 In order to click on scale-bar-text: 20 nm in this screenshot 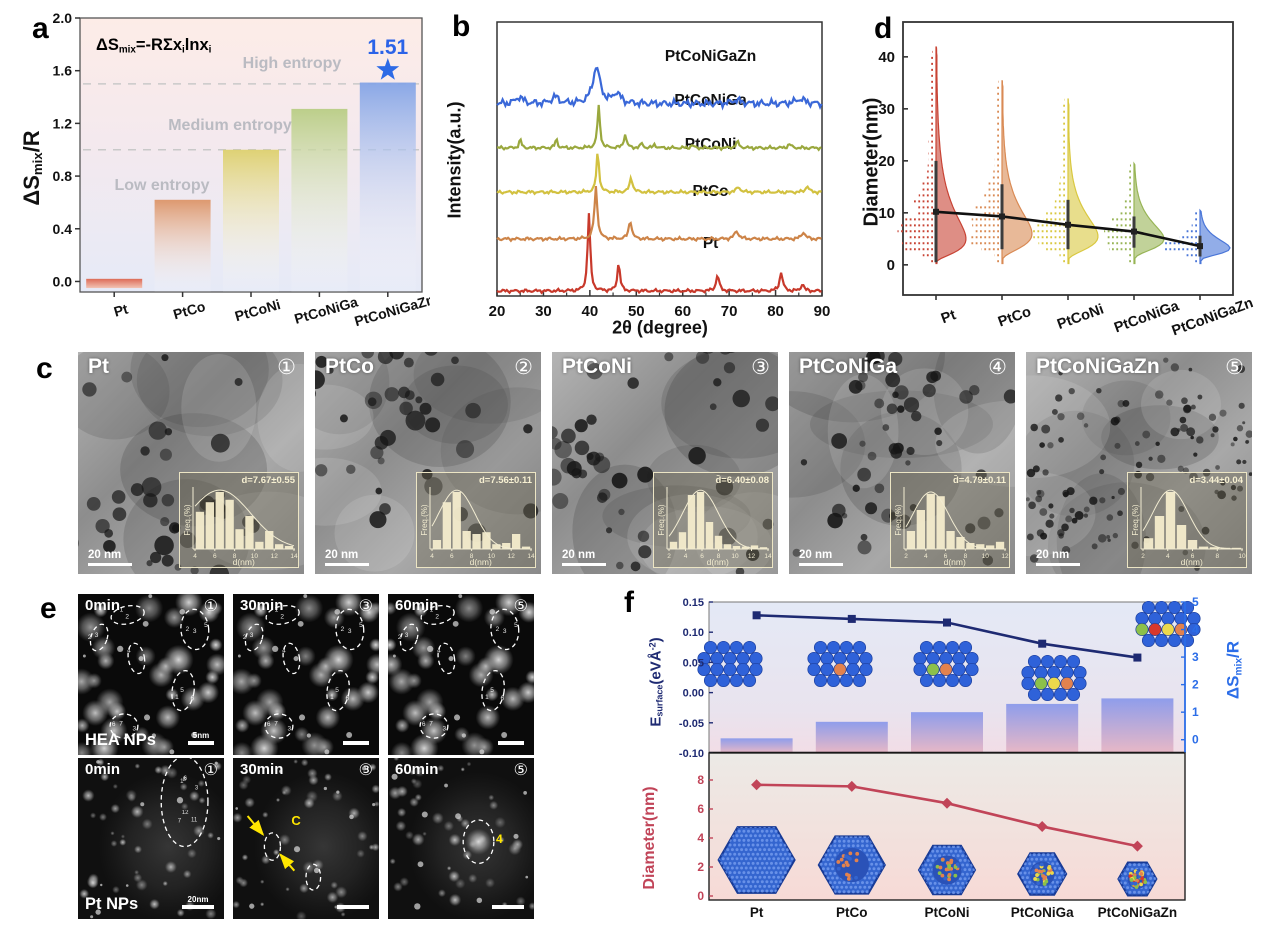, I will do `click(816, 555)`.